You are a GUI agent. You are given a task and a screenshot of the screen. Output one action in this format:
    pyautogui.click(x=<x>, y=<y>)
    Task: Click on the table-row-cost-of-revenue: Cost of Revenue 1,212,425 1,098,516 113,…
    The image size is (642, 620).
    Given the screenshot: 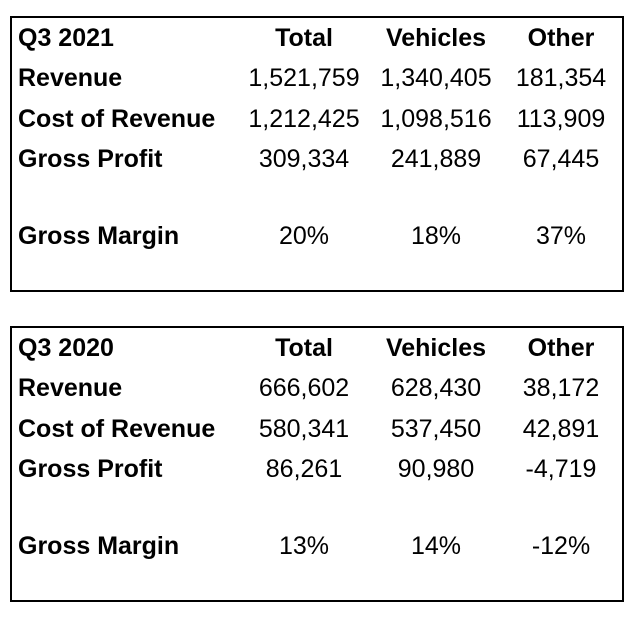 What is the action you would take?
    pyautogui.click(x=317, y=119)
    